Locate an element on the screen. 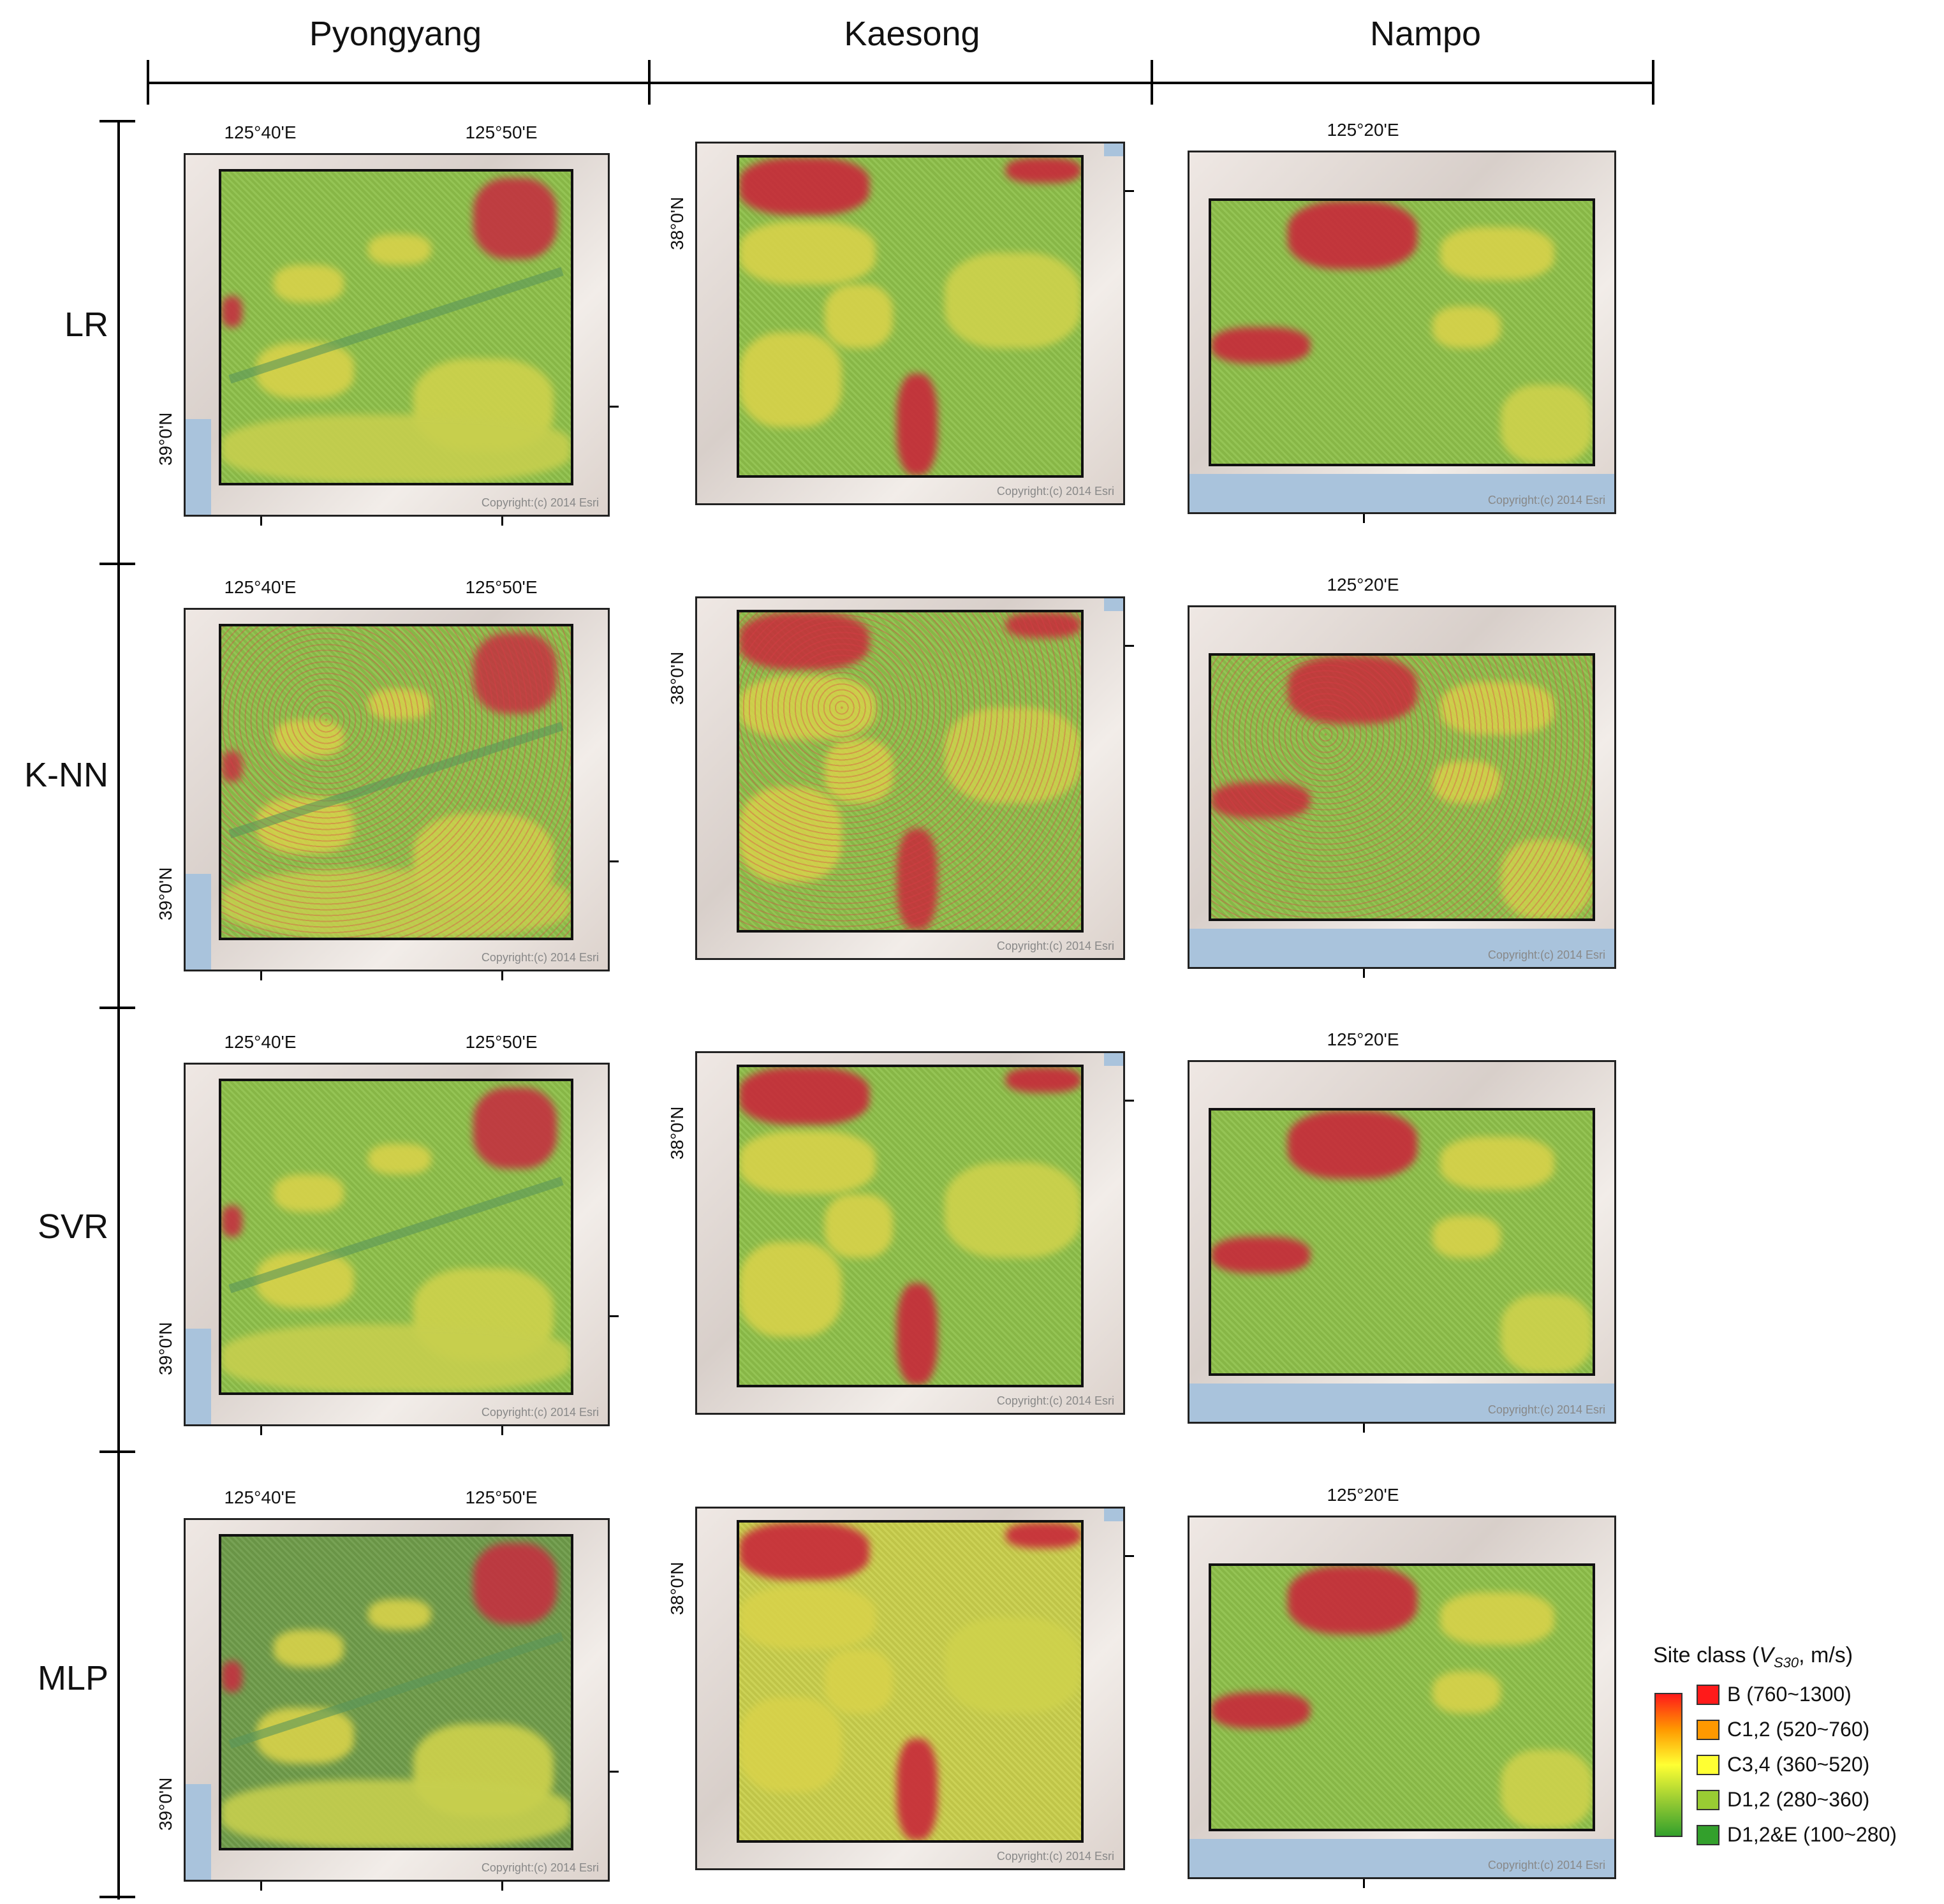 The width and height of the screenshot is (1944, 1904). map-panel-nampo-svr: Copyright:(c) 2014 Esri is located at coordinates (1402, 1242).